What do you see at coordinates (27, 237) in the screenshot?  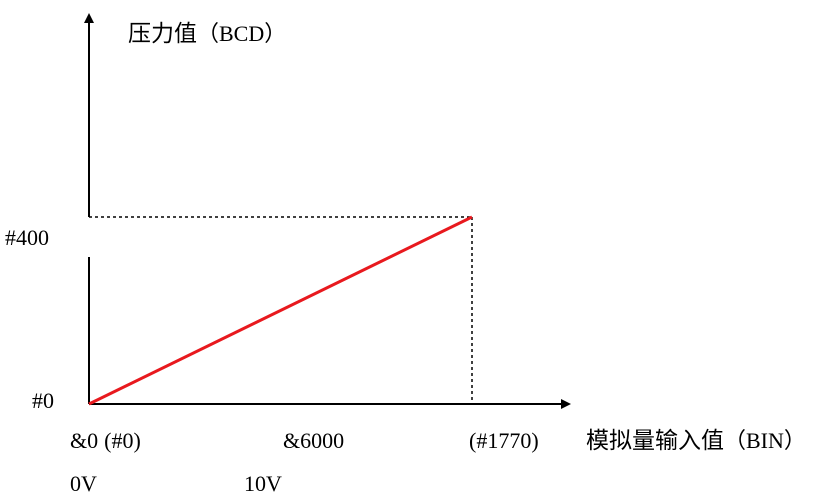 I see `y-tick-label-400: #400` at bounding box center [27, 237].